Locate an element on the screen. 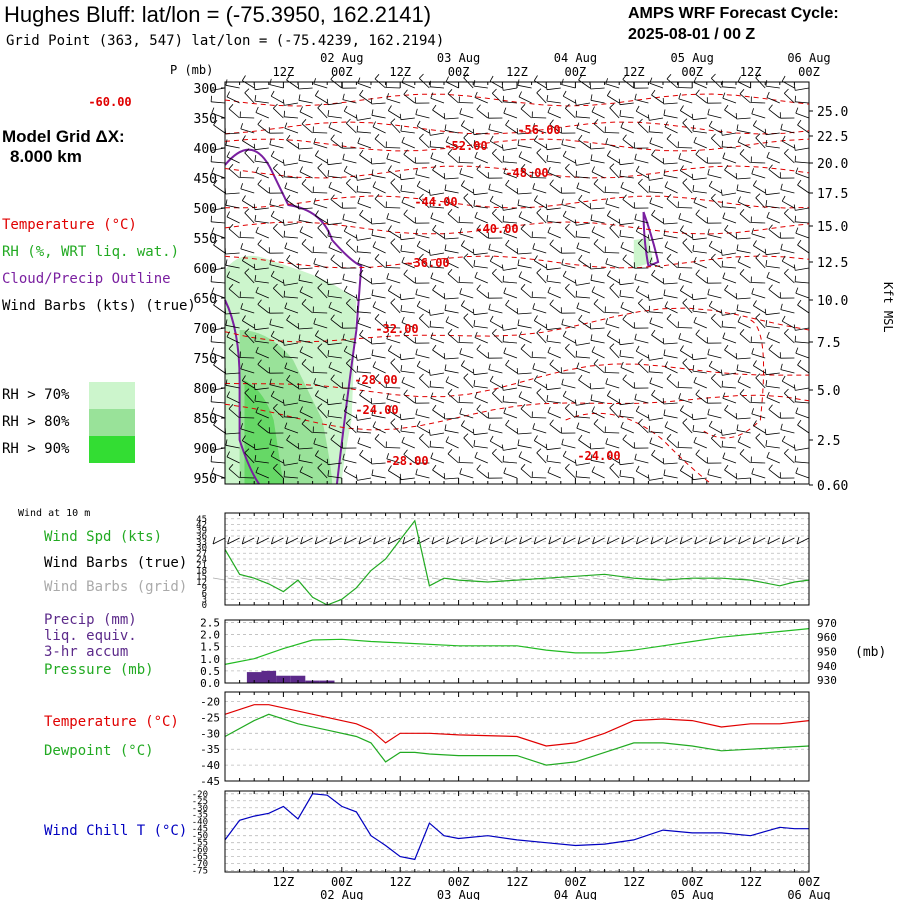  chill-y-label: -40 is located at coordinates (200, 823).